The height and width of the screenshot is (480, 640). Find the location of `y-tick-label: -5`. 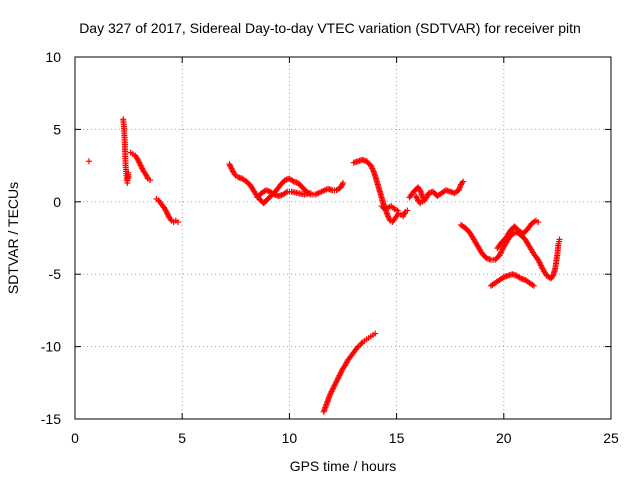

y-tick-label: -5 is located at coordinates (55, 274).